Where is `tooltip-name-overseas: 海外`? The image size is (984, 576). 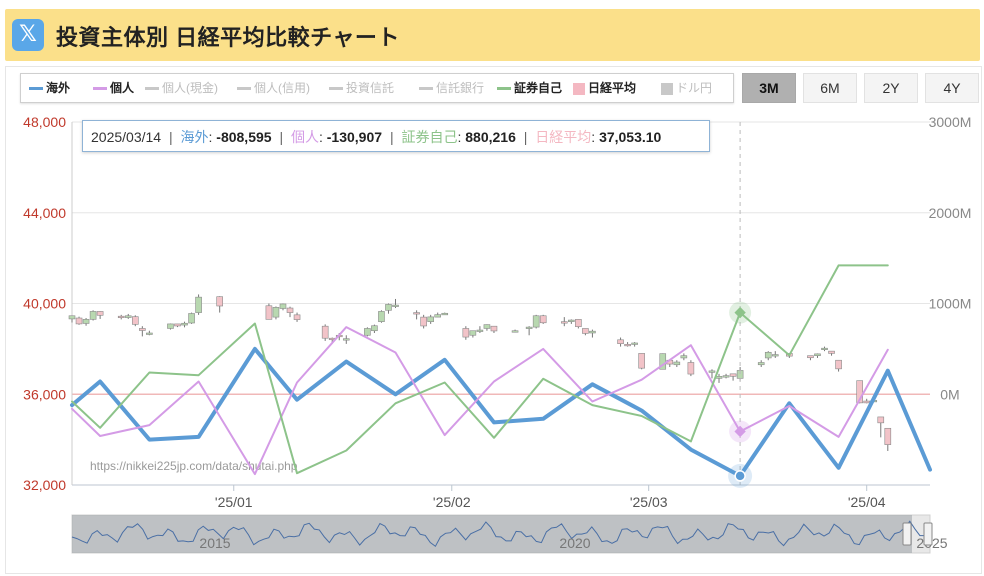
tooltip-name-overseas: 海外 is located at coordinates (194, 137).